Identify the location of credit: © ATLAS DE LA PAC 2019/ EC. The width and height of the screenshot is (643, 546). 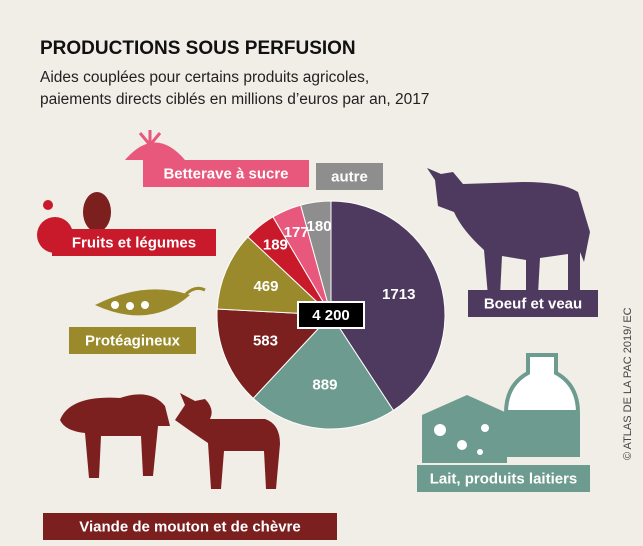
(628, 383).